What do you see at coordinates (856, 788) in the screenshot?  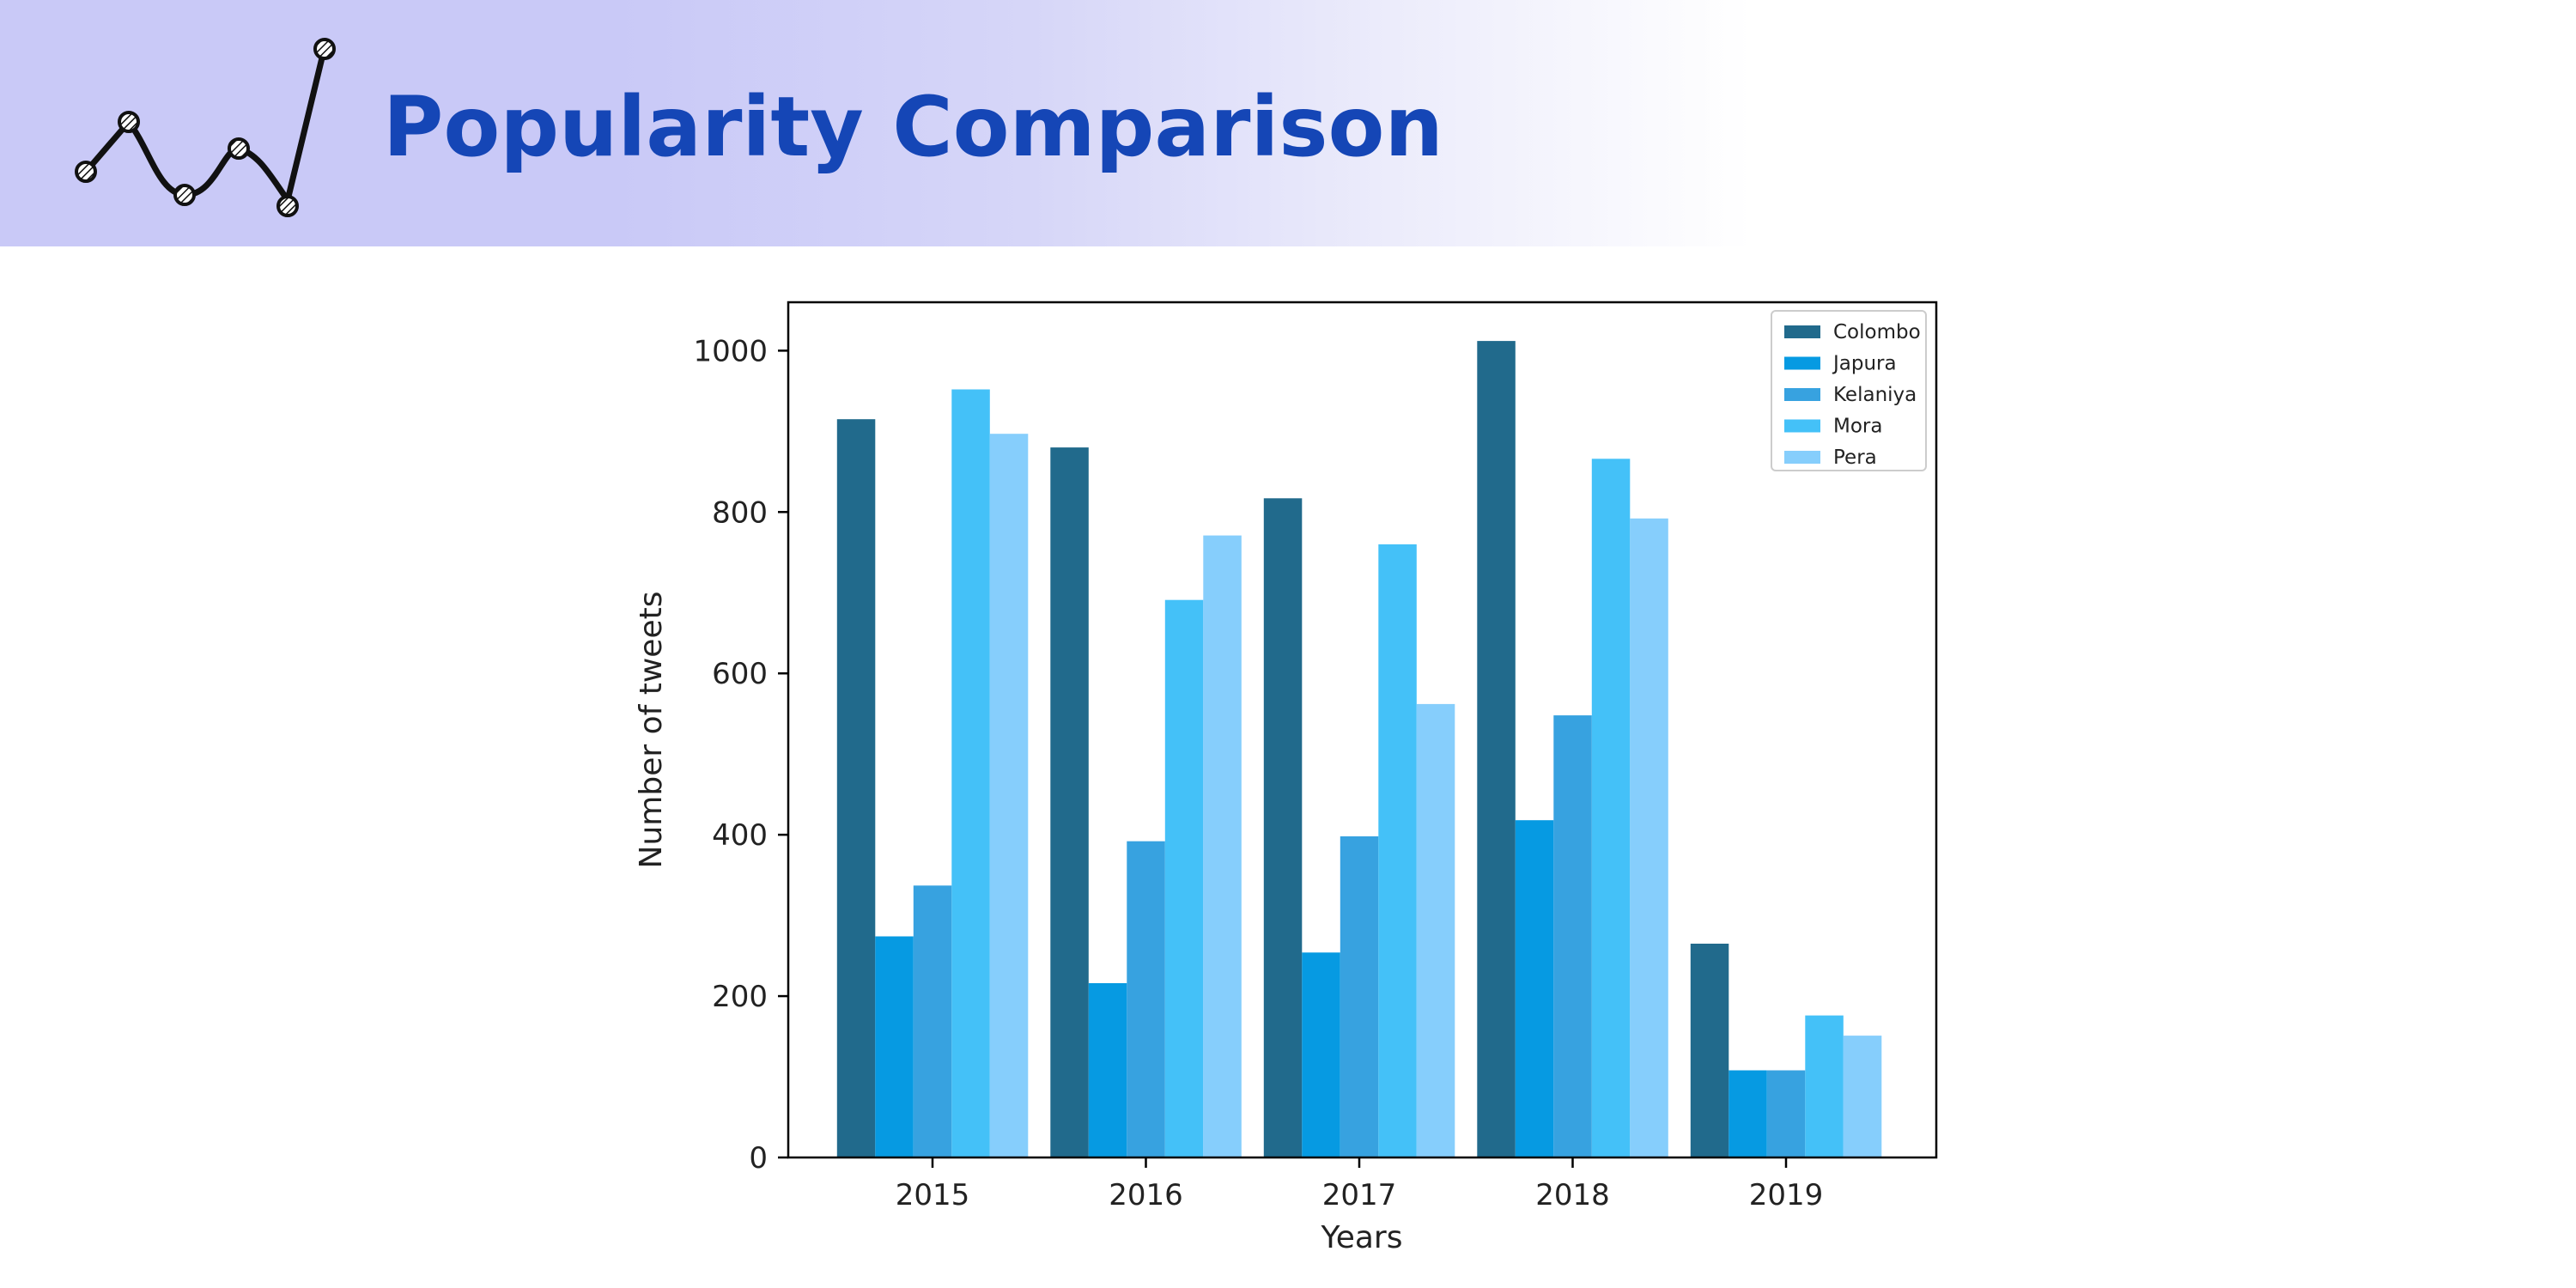 I see `bar-colombo-2015` at bounding box center [856, 788].